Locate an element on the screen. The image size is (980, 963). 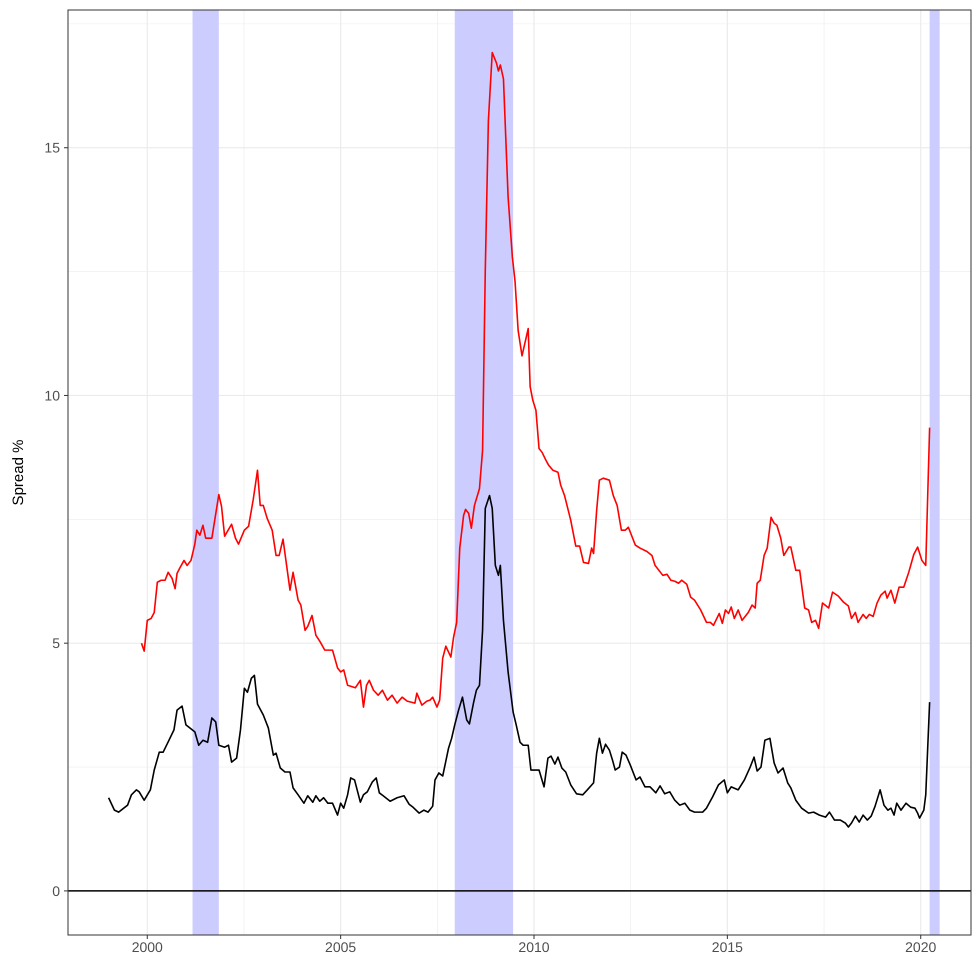
x-tick-label: 2015 is located at coordinates (728, 947).